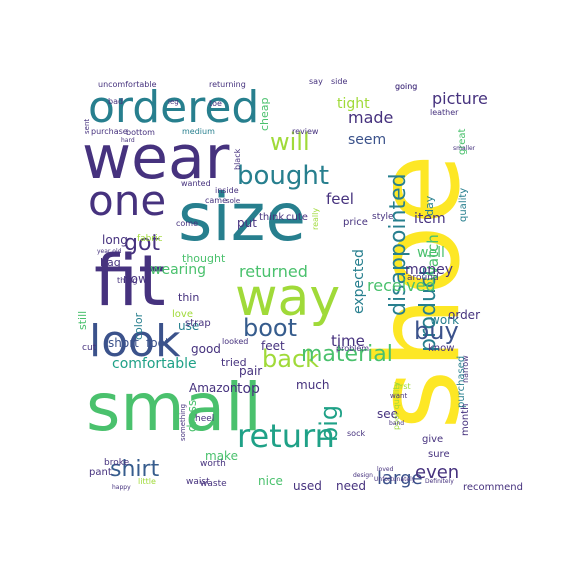 The height and width of the screenshot is (576, 576). Describe the element at coordinates (204, 419) in the screenshot. I see `word-heel: heel` at that location.